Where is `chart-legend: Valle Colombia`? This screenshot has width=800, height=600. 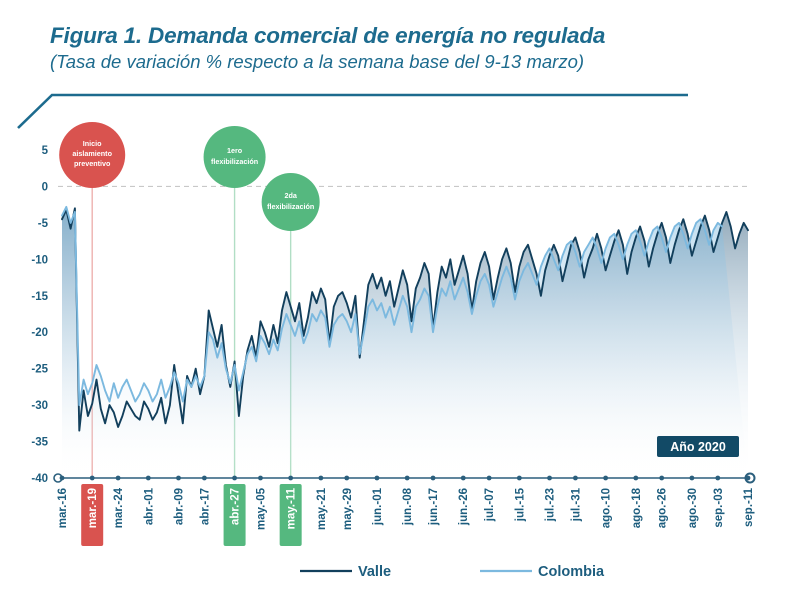
chart-legend: Valle Colombia is located at coordinates (452, 572).